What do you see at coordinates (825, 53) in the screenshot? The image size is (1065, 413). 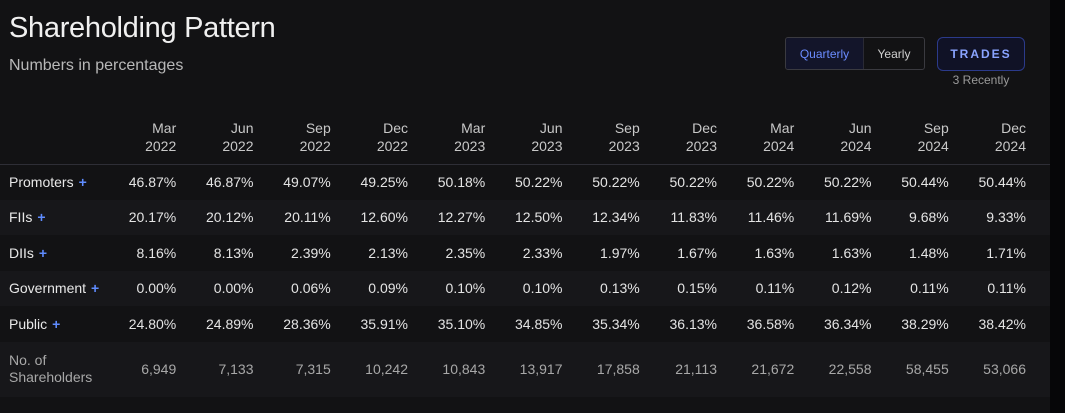 I see `quarterly-toggle-button: Quarterly` at bounding box center [825, 53].